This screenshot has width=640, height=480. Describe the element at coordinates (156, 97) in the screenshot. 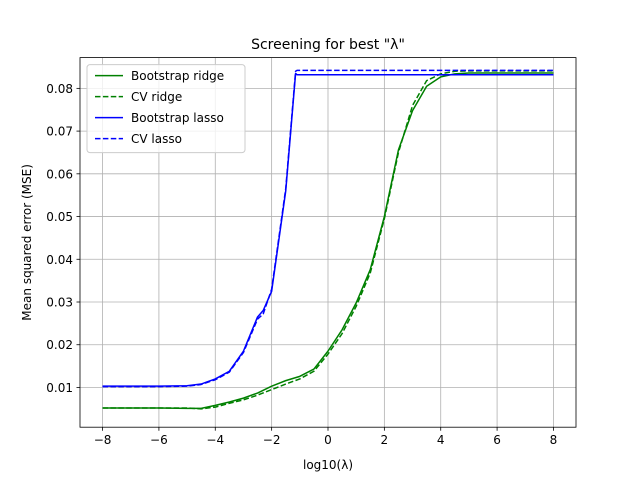

I see `legend-label: CV ridge` at that location.